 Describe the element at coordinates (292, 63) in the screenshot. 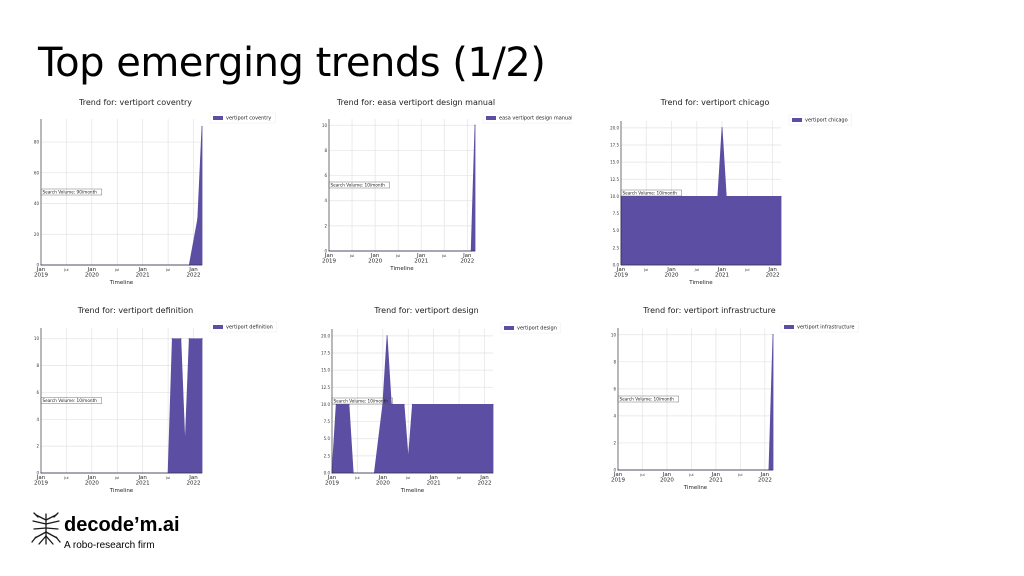

I see `slide-title: Top emerging trends (1/2)` at that location.